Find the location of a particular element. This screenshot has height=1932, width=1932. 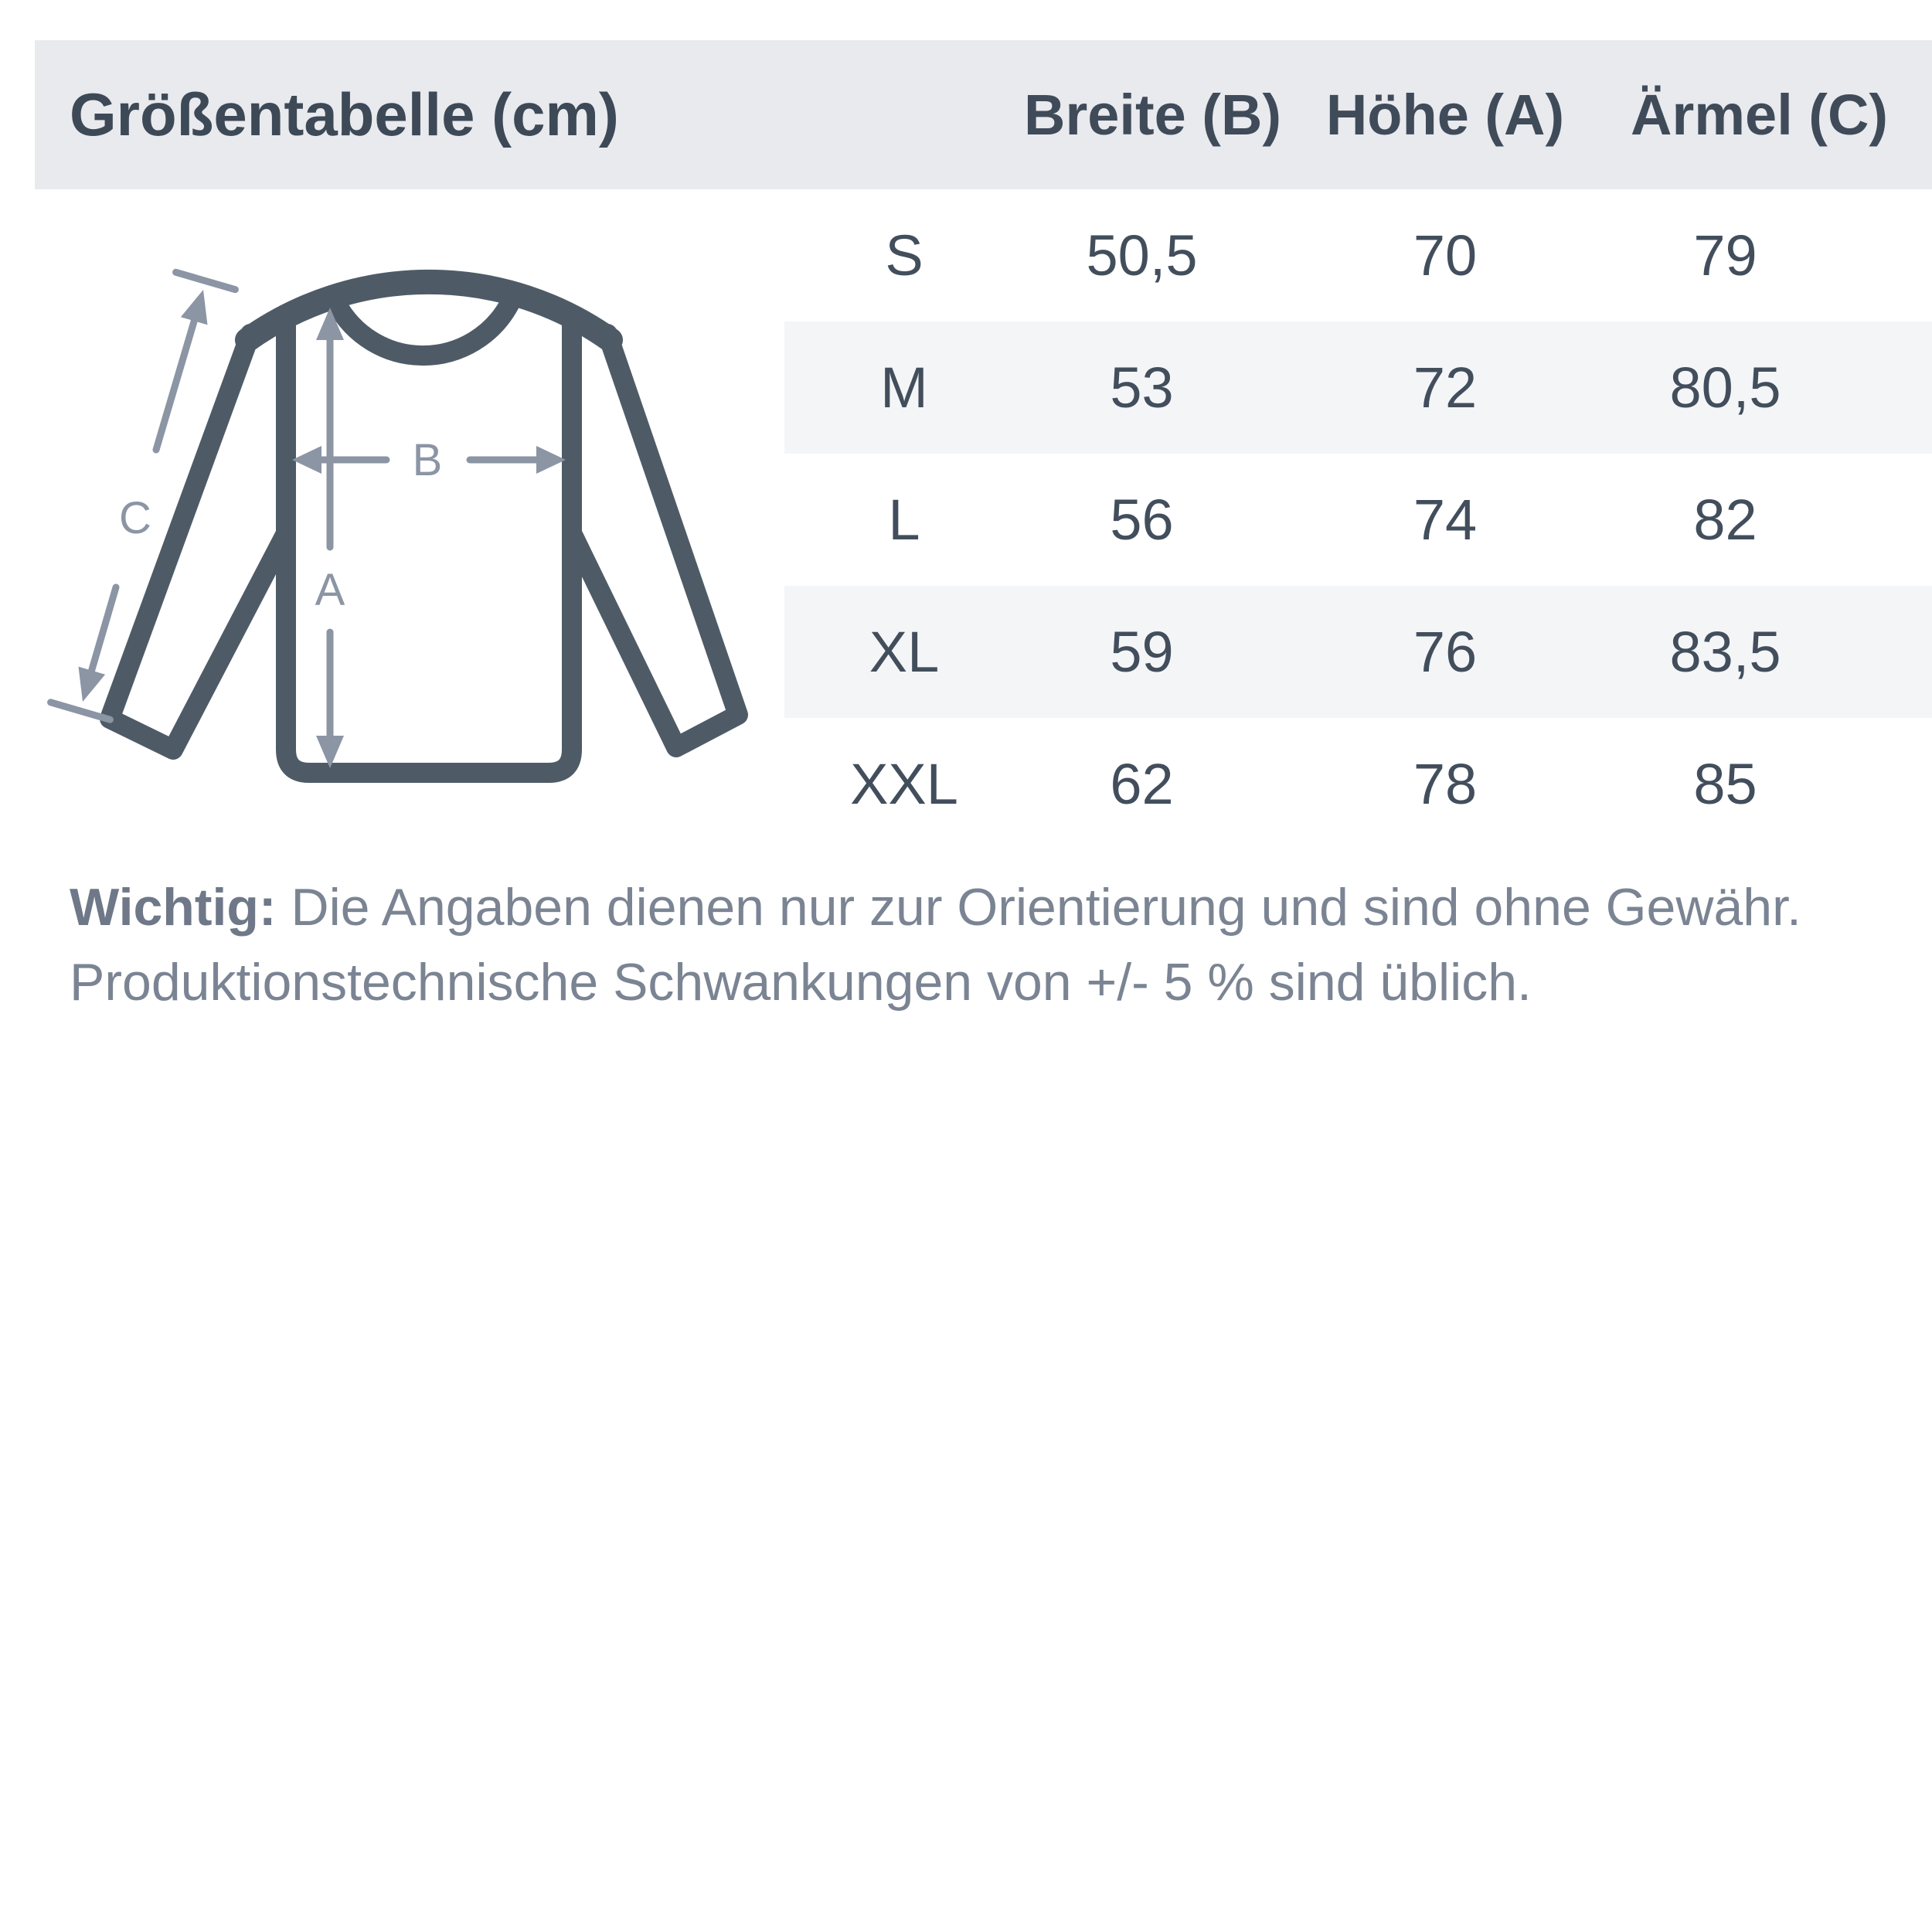

cell-breite: 56 is located at coordinates (1142, 520).